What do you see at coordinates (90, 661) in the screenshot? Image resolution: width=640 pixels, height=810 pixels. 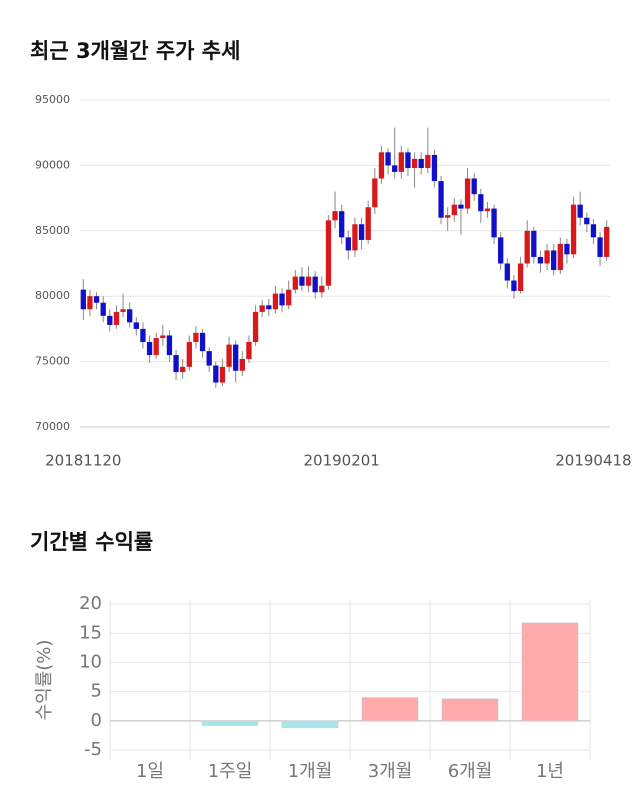 I see `y-tick-label: 10` at bounding box center [90, 661].